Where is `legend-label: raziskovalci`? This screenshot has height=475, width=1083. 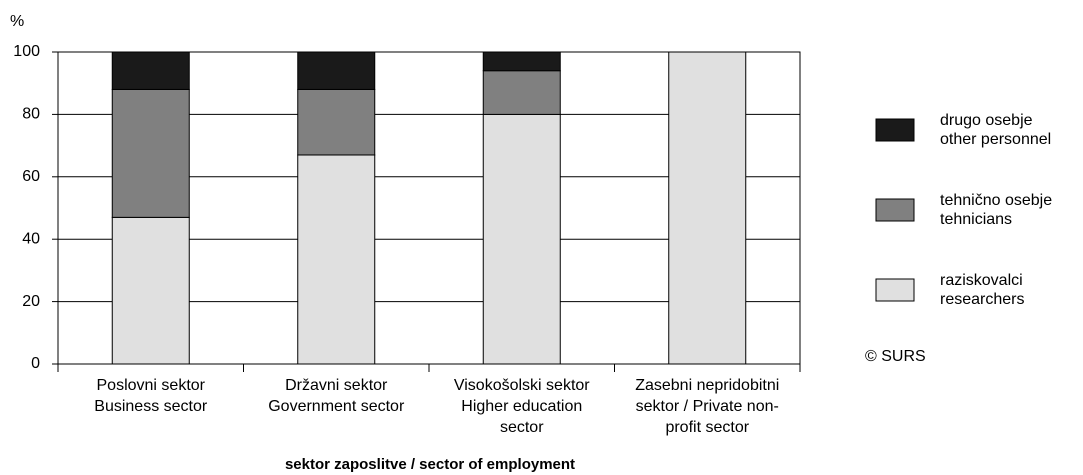 legend-label: raziskovalci is located at coordinates (981, 280).